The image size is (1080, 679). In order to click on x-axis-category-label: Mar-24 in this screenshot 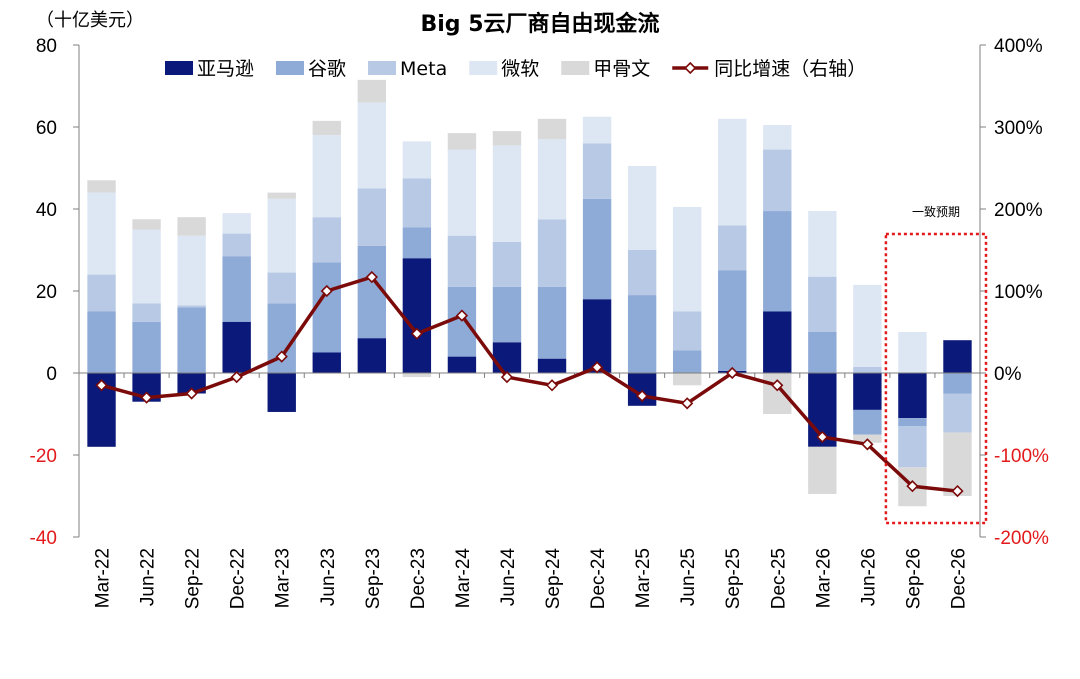, I will do `click(463, 578)`.